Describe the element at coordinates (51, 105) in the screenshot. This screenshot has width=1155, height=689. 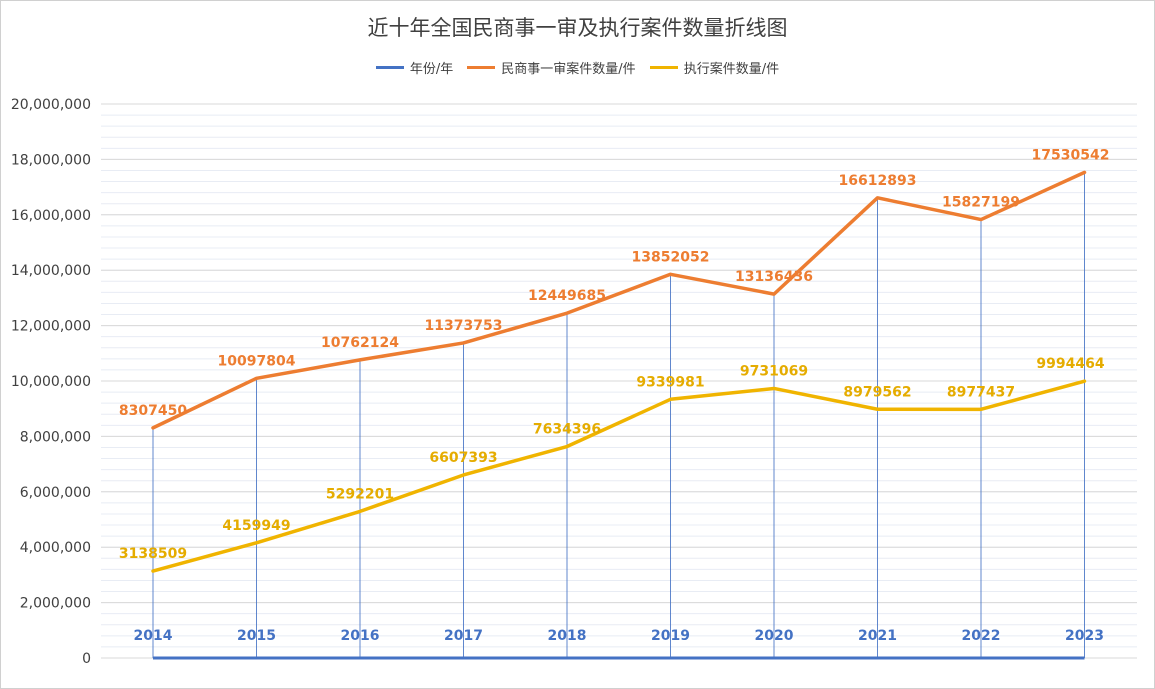
I see `y-tick-label: 20,000,000` at that location.